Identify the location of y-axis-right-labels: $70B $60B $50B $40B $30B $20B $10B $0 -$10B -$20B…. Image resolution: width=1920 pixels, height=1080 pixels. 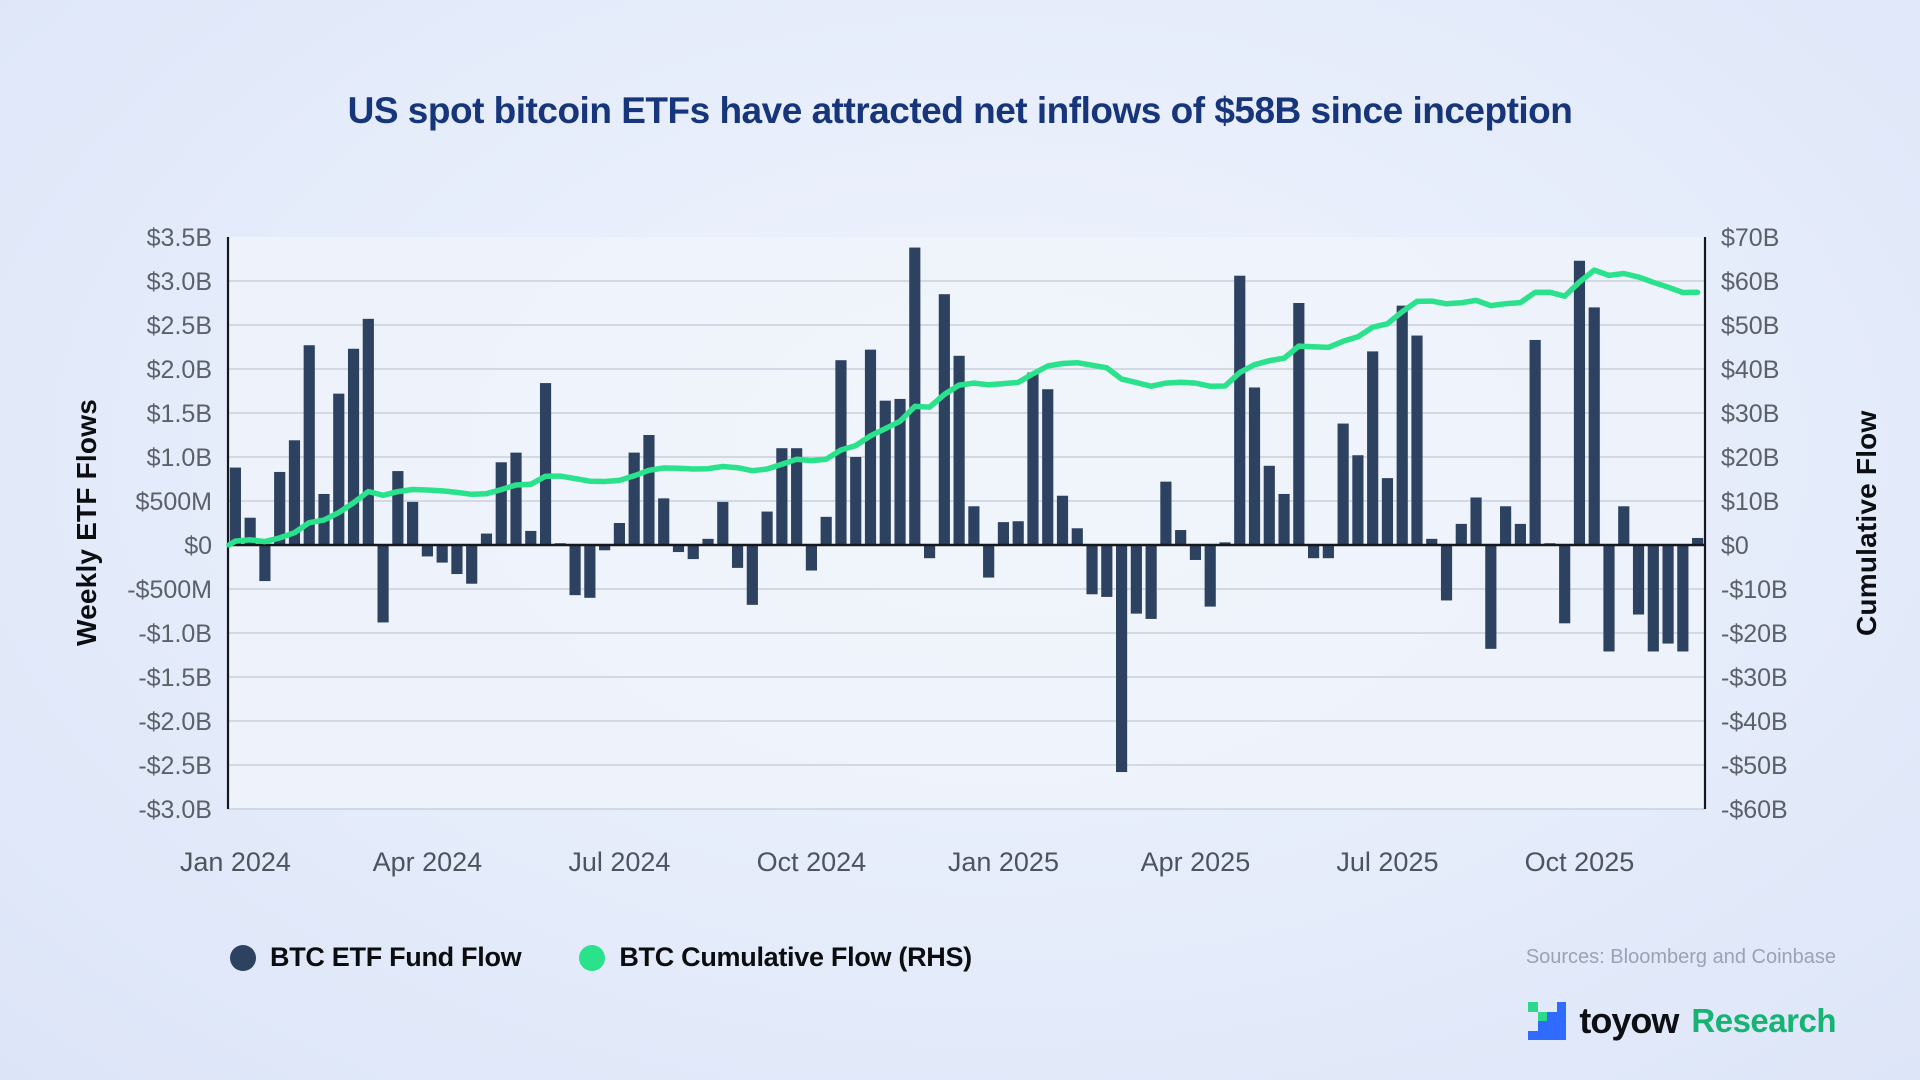
(1754, 524).